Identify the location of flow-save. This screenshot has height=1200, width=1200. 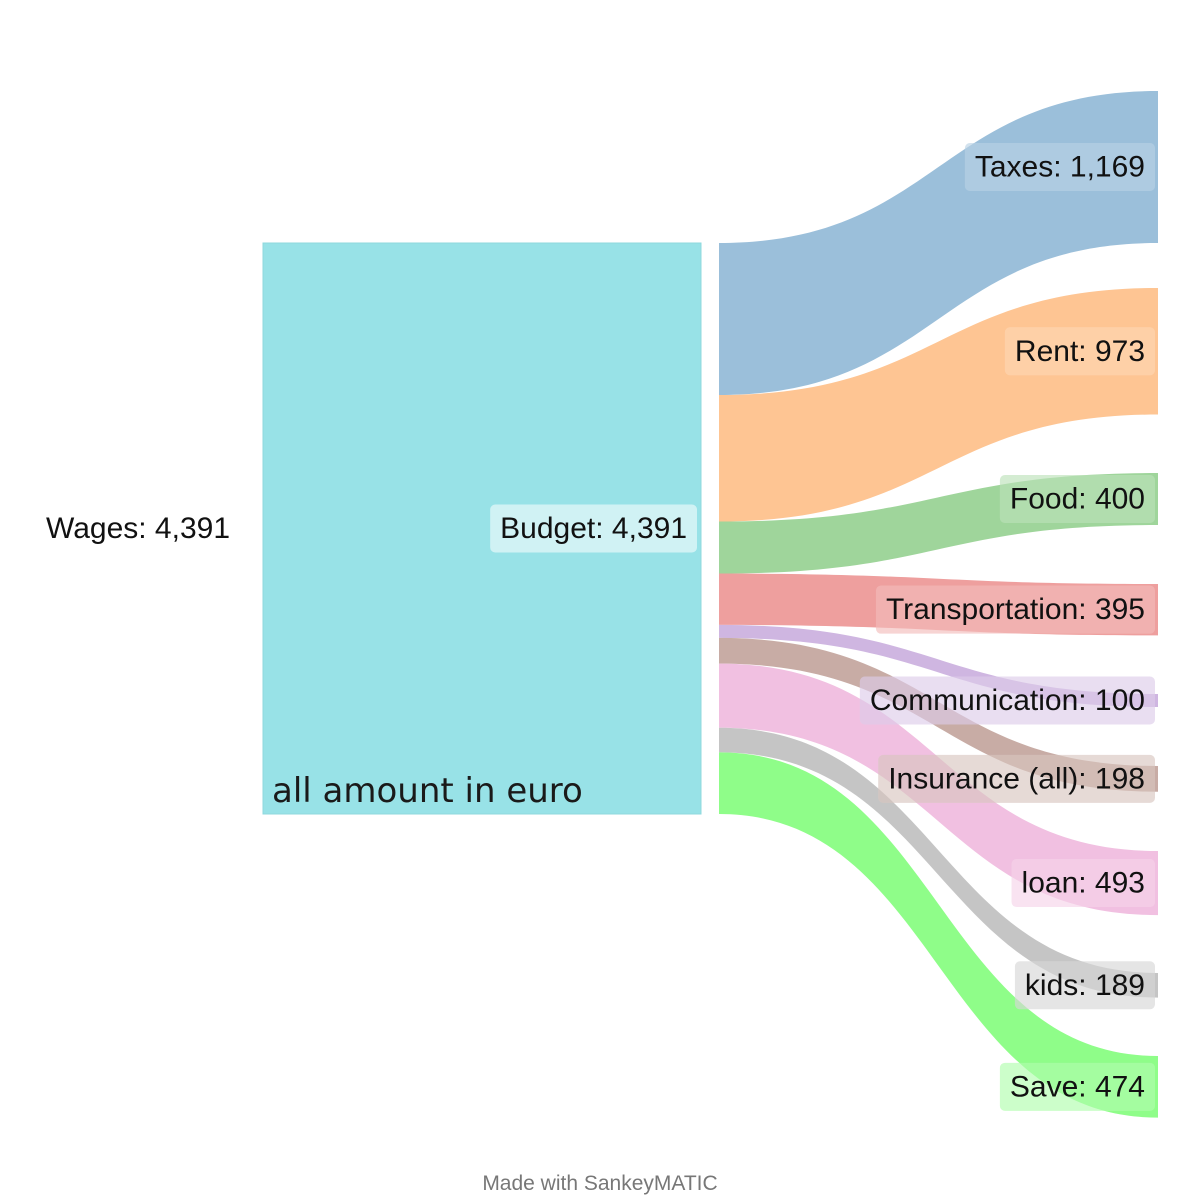
(938, 935).